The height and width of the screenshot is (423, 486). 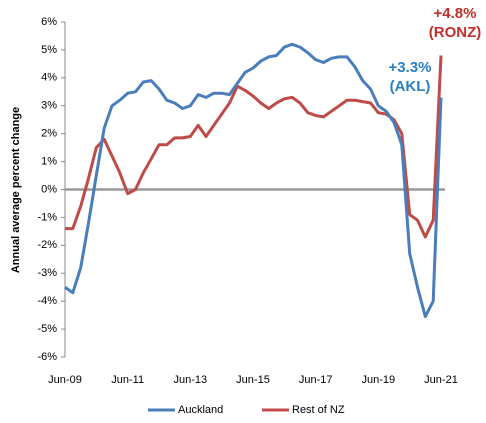 What do you see at coordinates (16, 190) in the screenshot?
I see `y-axis-label: Annual average percent change` at bounding box center [16, 190].